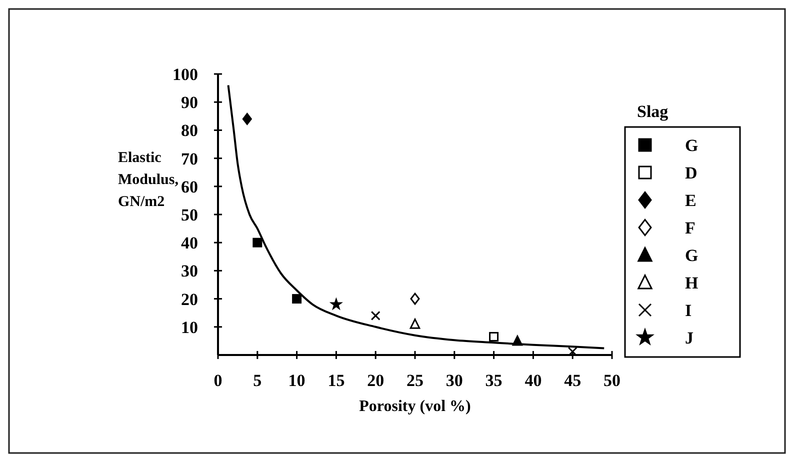 This screenshot has height=461, width=794. Describe the element at coordinates (297, 380) in the screenshot. I see `x-tick-label: 10` at that location.